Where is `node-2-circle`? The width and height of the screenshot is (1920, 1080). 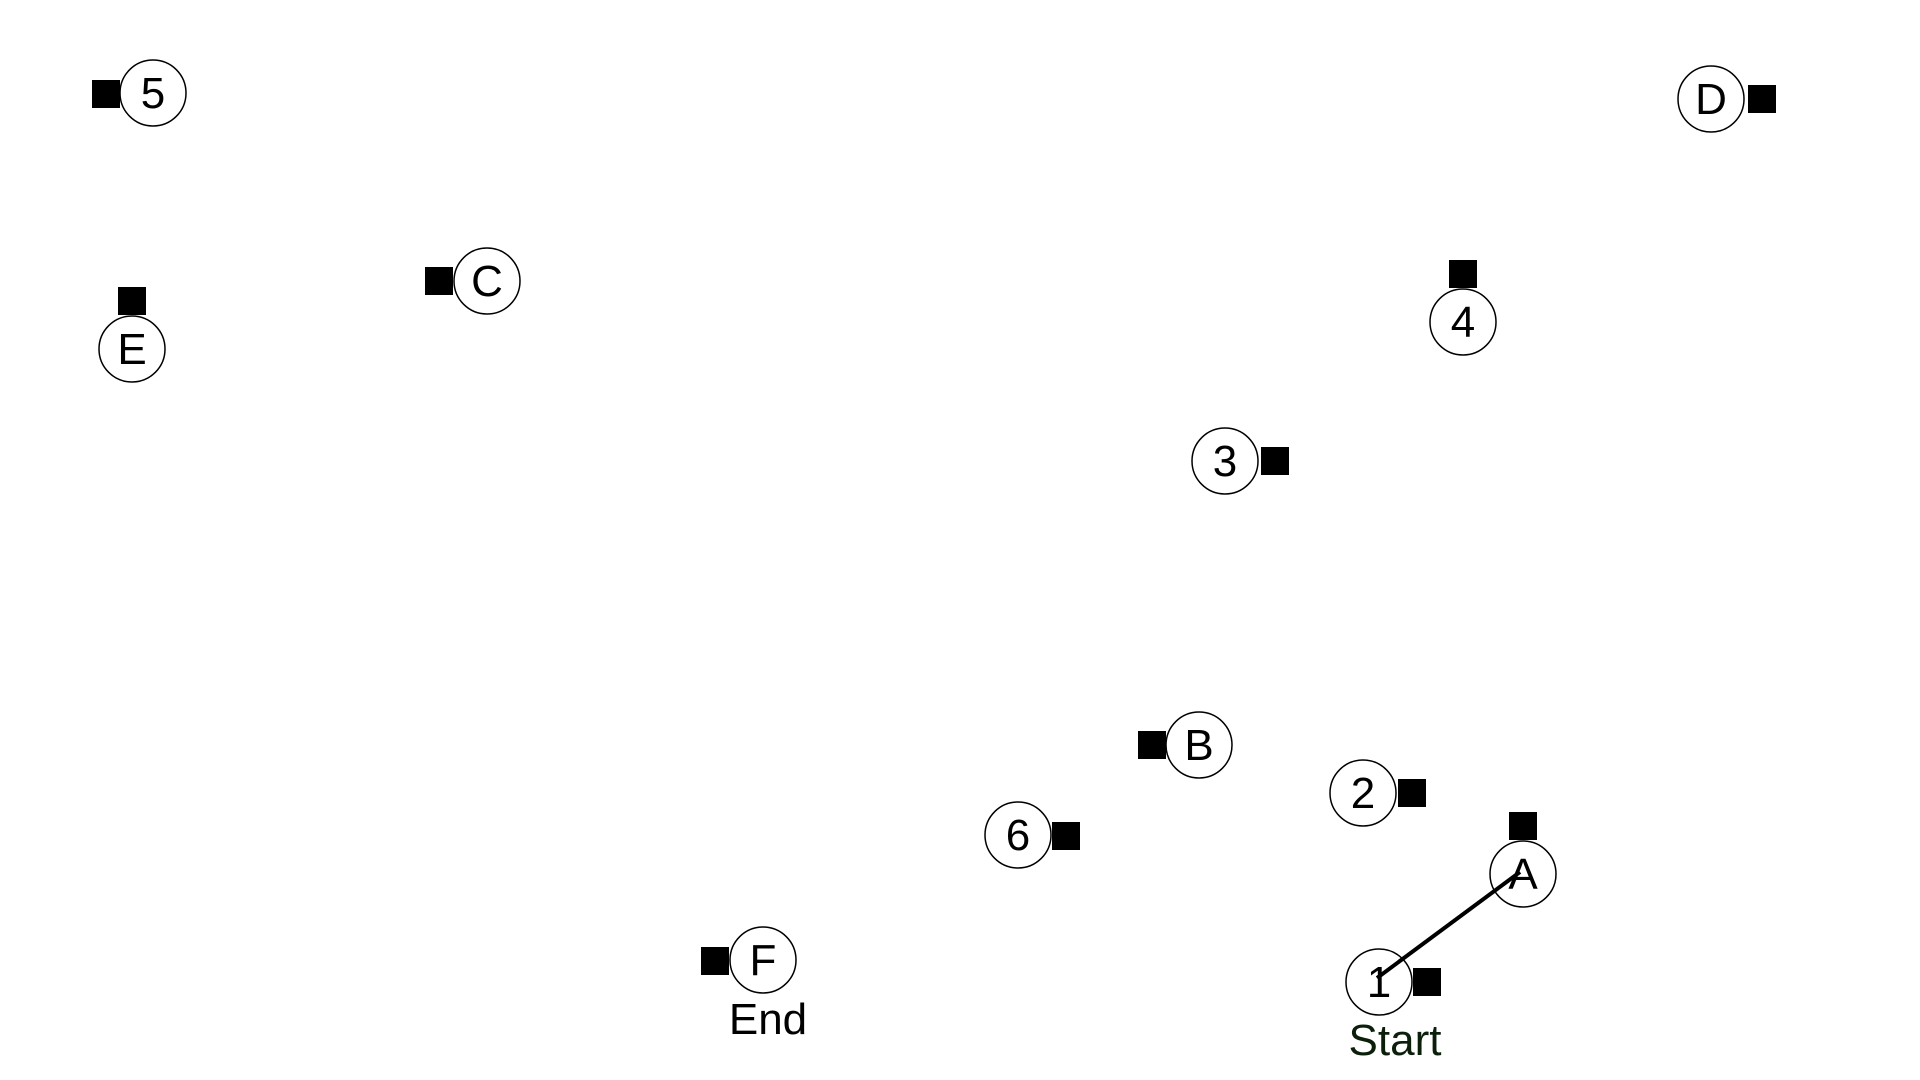 node-2-circle is located at coordinates (1363, 793).